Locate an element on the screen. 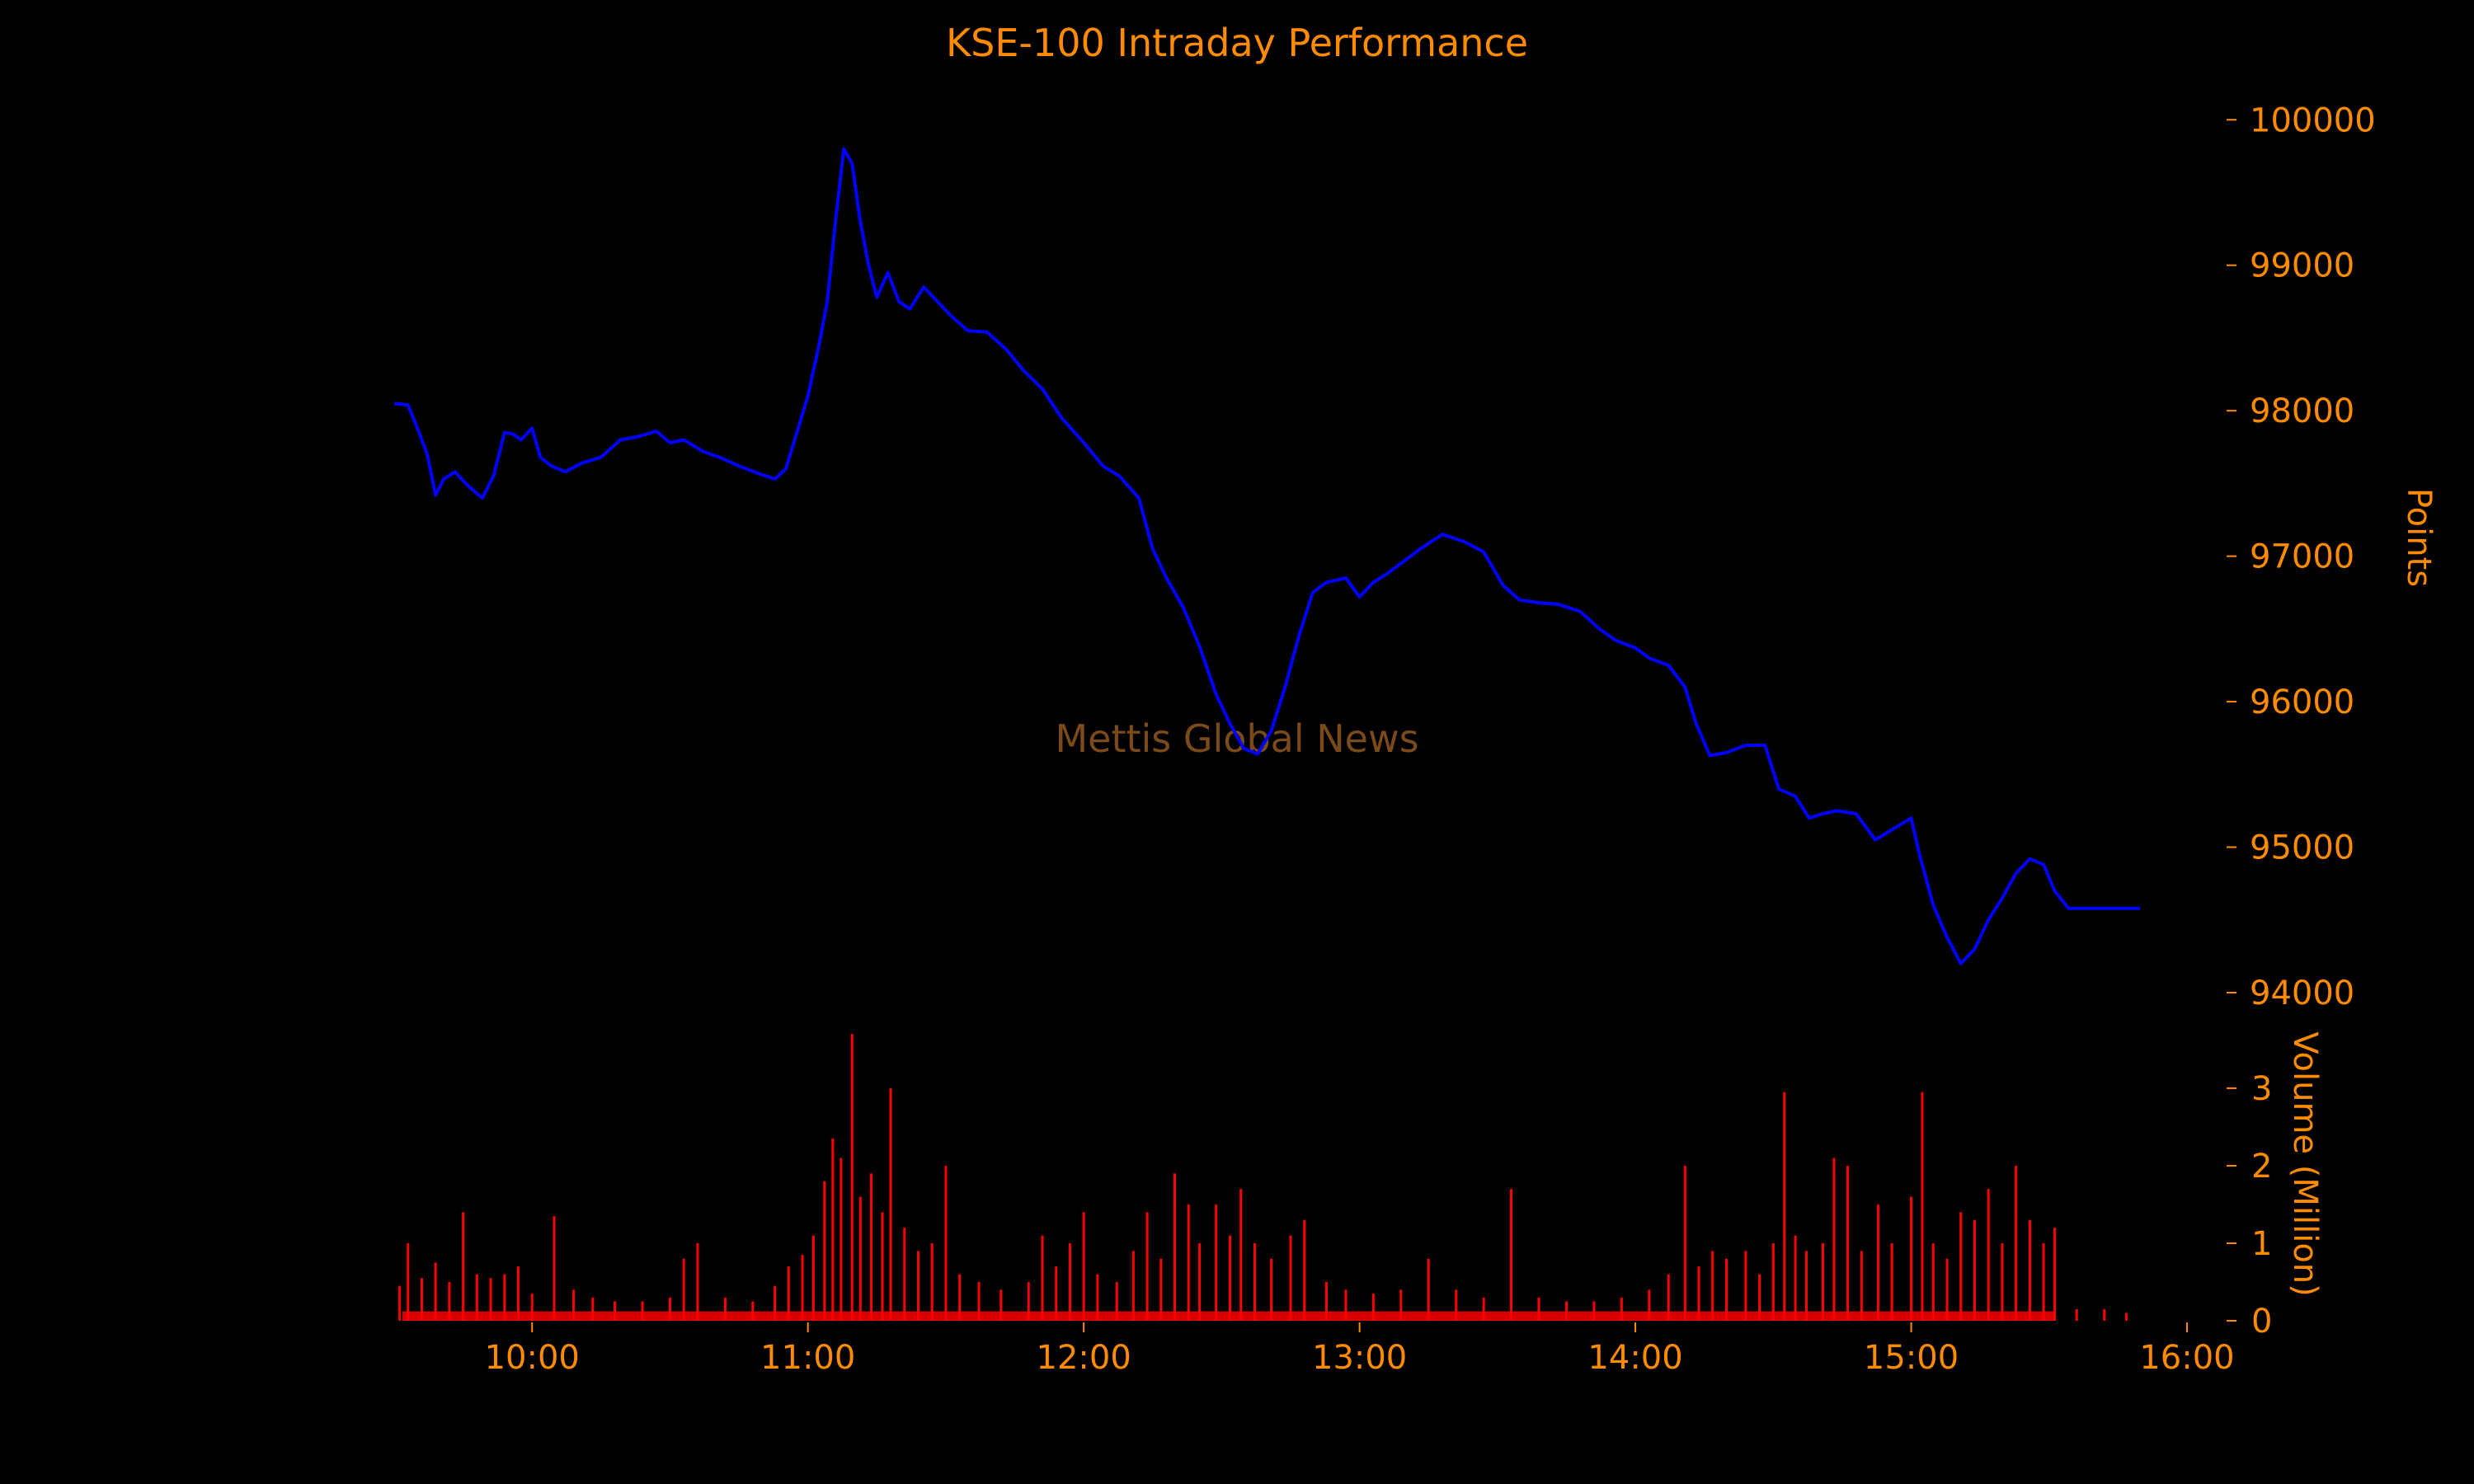  volume-tick-label: 3 is located at coordinates (2261, 1089).